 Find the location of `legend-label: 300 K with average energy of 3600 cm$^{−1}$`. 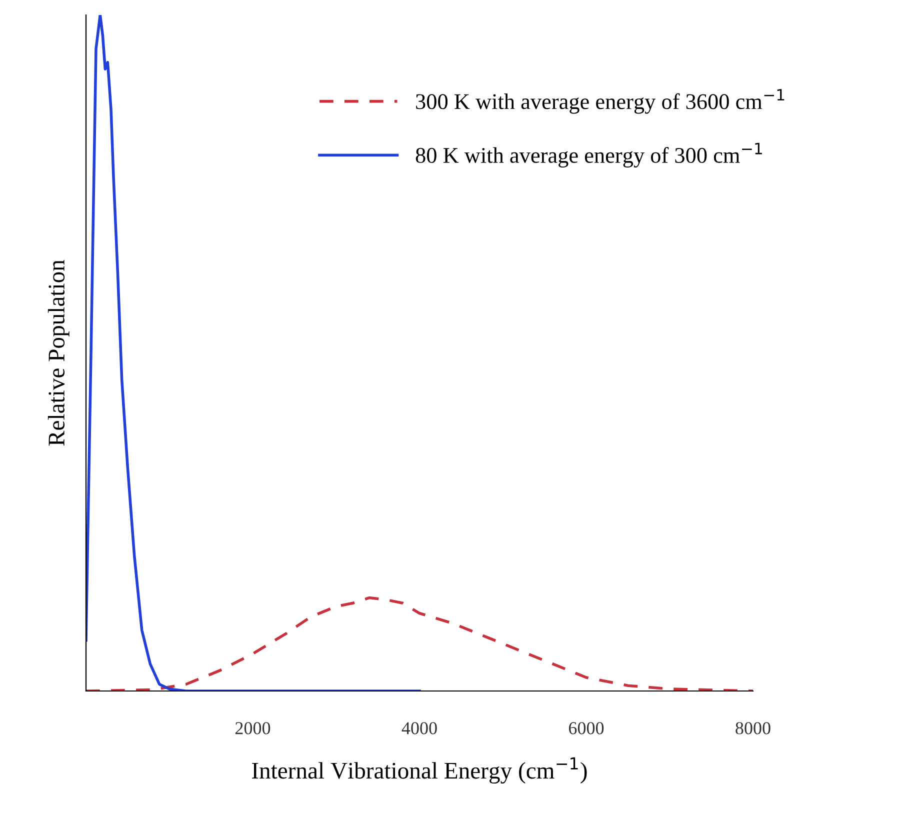

legend-label: 300 K with average energy of 3600 cm$^{−1}$ is located at coordinates (600, 101).